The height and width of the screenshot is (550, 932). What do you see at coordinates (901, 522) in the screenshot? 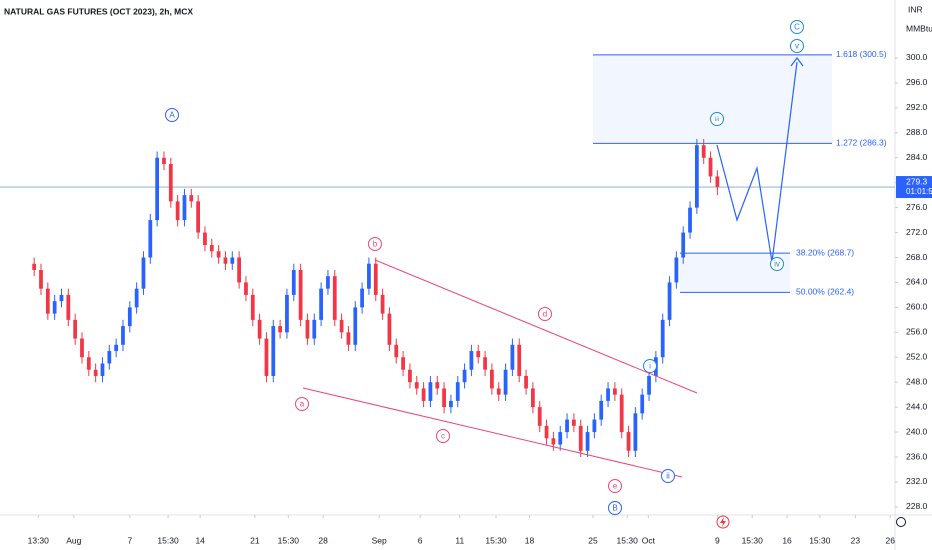
I see `settings-icon` at bounding box center [901, 522].